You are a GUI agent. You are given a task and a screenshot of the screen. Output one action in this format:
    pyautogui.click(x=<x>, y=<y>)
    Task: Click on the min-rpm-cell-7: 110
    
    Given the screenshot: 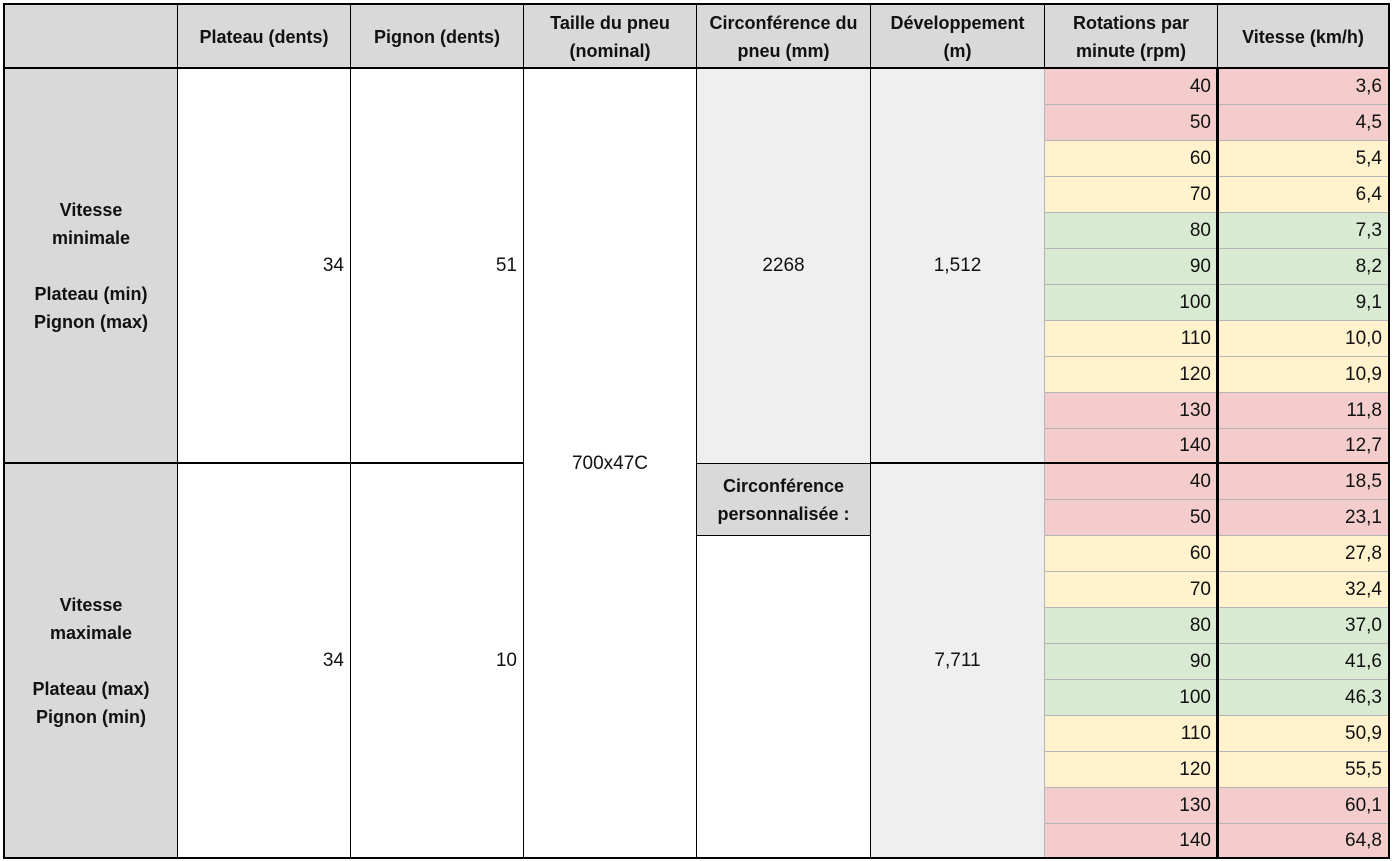 What is the action you would take?
    pyautogui.click(x=1131, y=338)
    